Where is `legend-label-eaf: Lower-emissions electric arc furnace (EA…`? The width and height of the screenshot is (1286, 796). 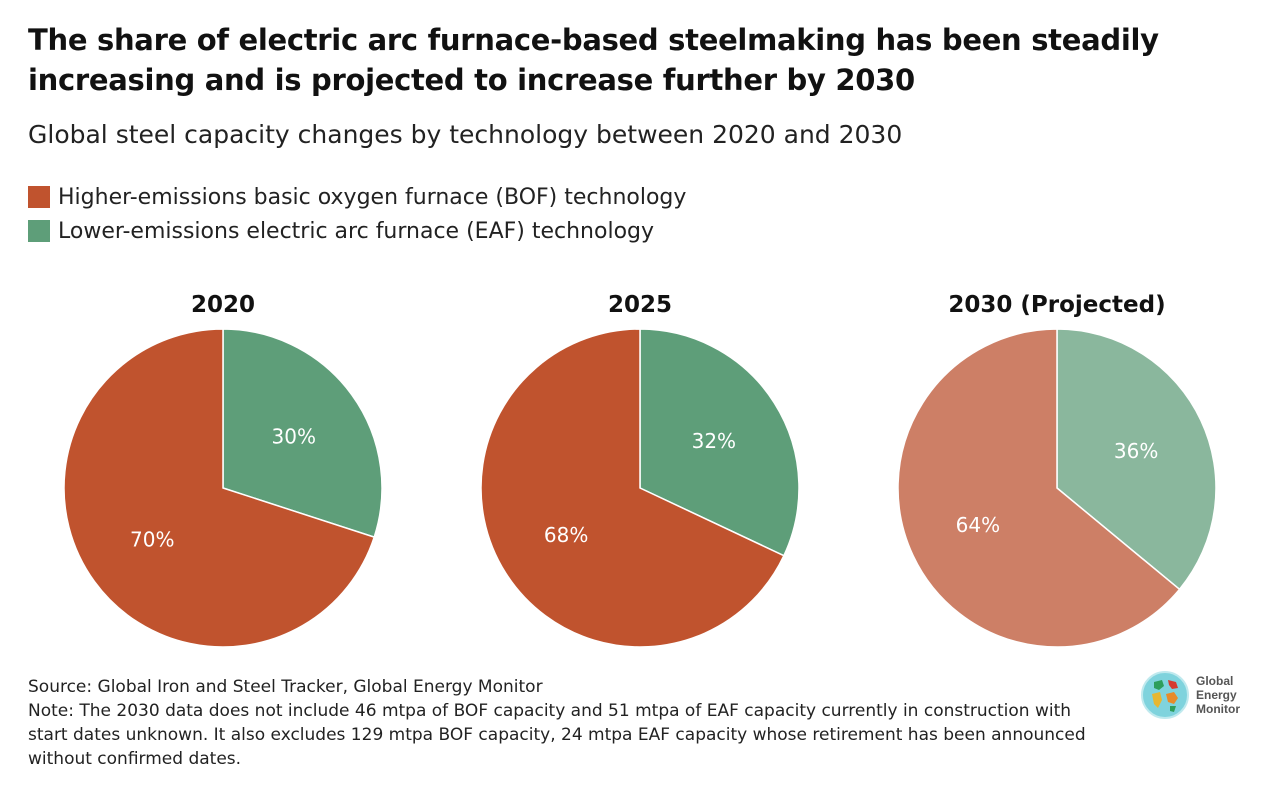
legend-label-eaf: Lower-emissions electric arc furnace (EA… is located at coordinates (356, 231).